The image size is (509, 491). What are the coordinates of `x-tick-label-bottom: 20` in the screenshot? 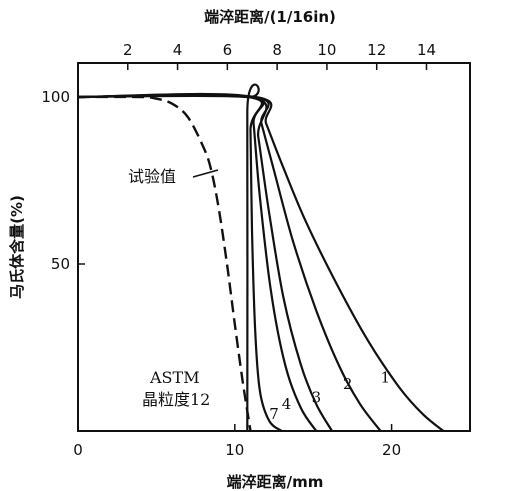 It's located at (391, 450).